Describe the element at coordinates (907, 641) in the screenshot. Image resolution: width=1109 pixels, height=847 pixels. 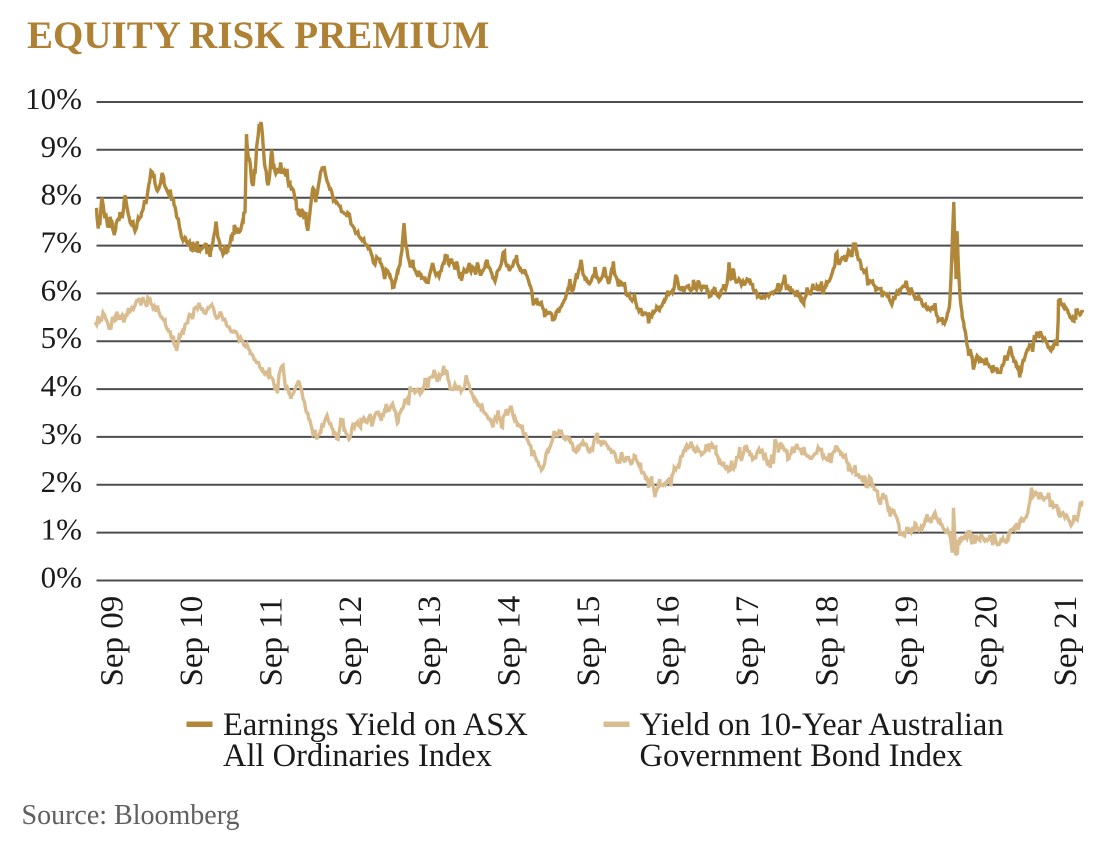
I see `svg-text: Sep 19` at that location.